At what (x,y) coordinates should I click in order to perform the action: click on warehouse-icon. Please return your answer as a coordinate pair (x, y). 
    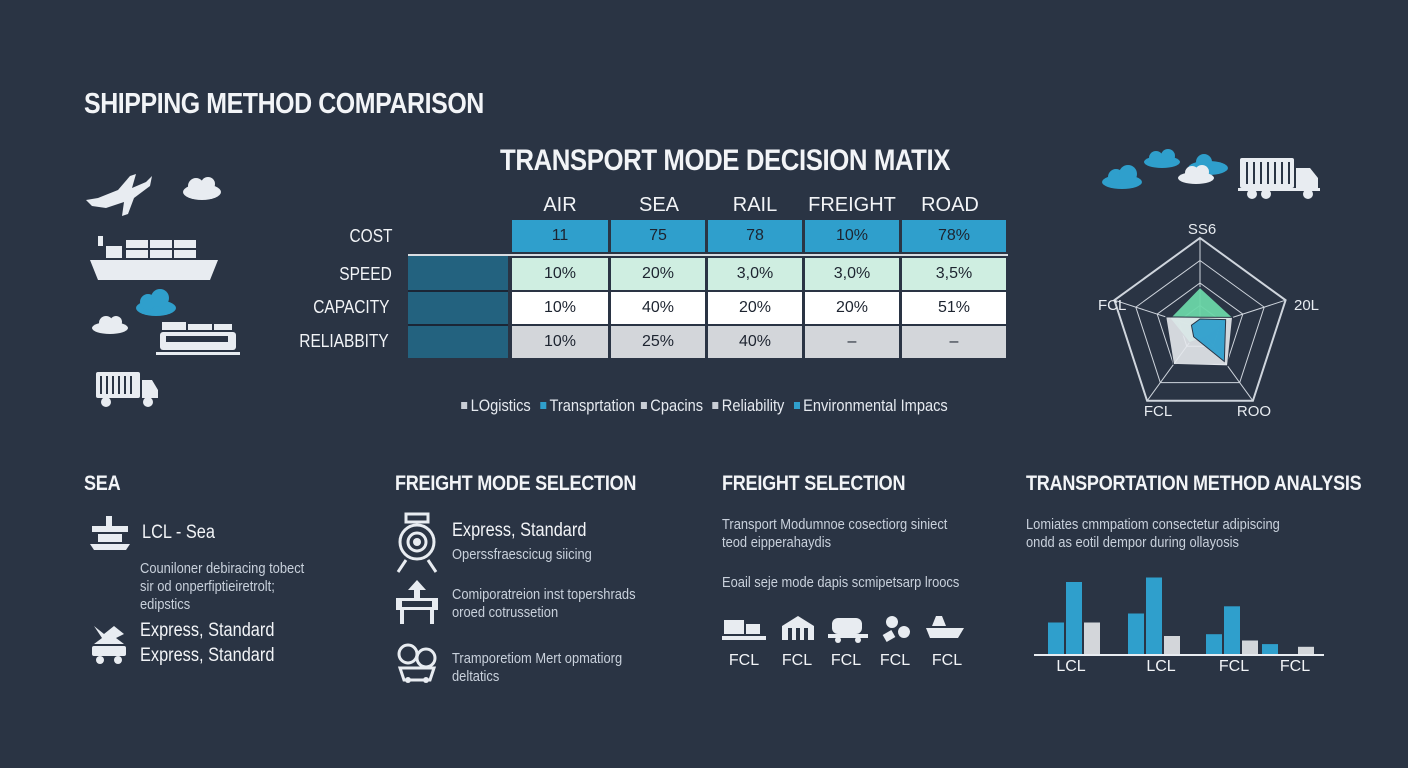
    Looking at the image, I should click on (798, 628).